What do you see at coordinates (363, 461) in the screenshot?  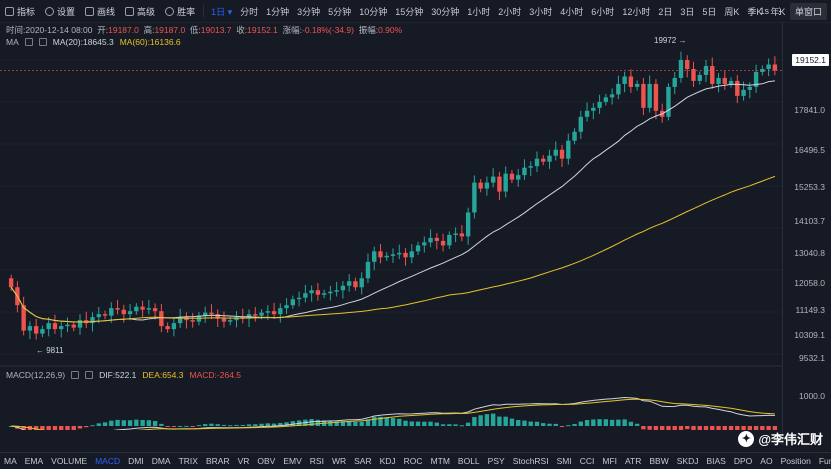 I see `indicator-tab-sar: SAR` at bounding box center [363, 461].